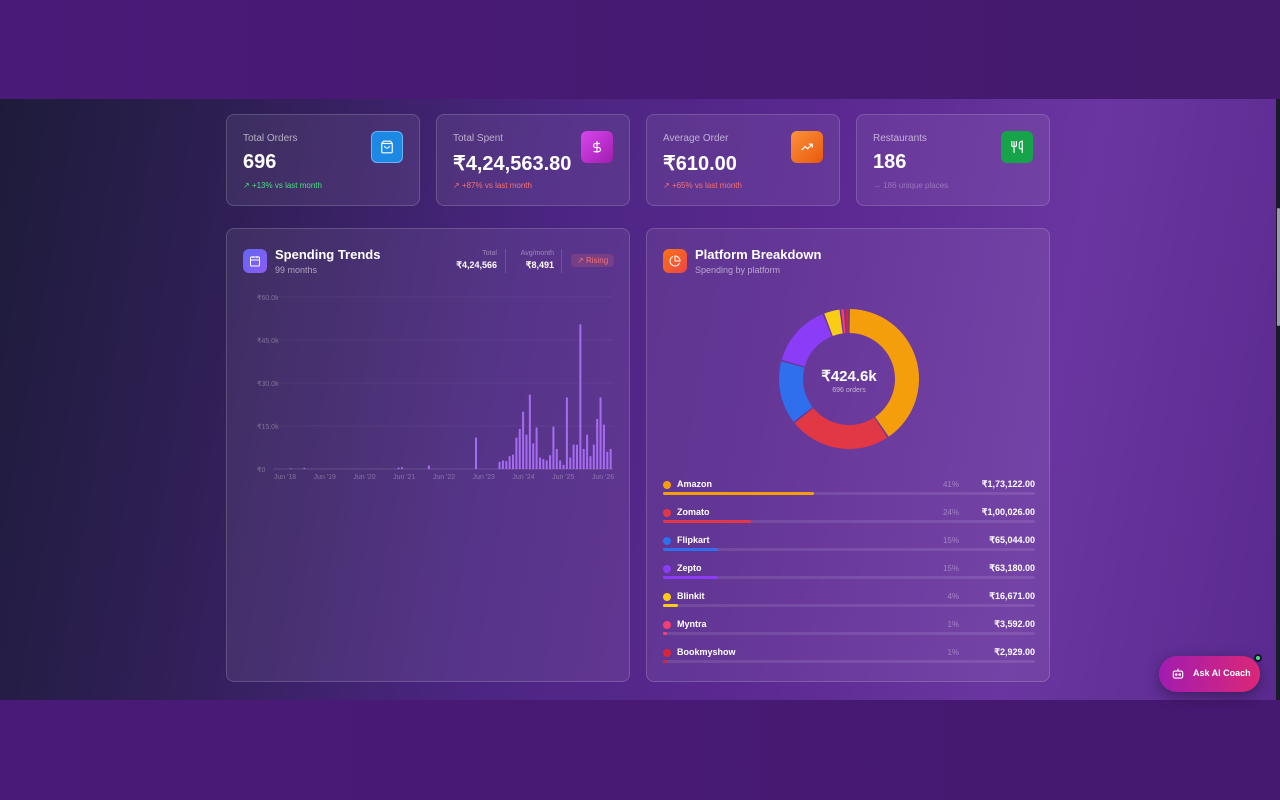  I want to click on donut-center-subtitle: 696 orders, so click(849, 390).